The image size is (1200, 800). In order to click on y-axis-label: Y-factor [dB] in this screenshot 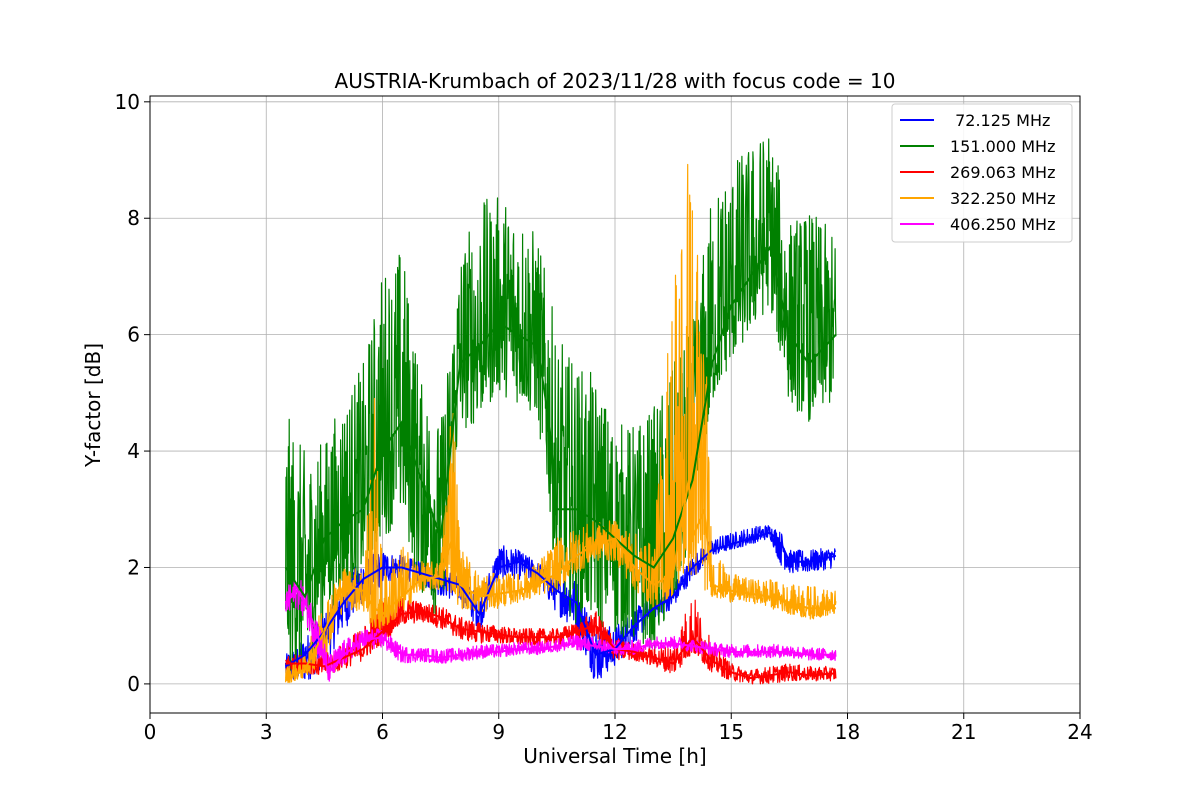, I will do `click(93, 405)`.